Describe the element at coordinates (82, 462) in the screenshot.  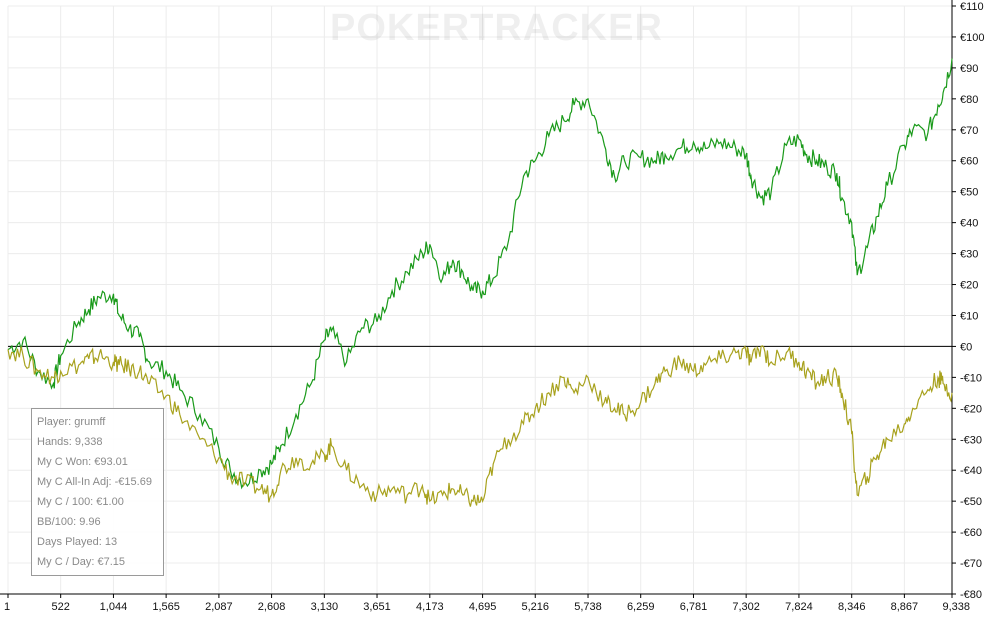
I see `stat-won: My C Won: €93.01` at that location.